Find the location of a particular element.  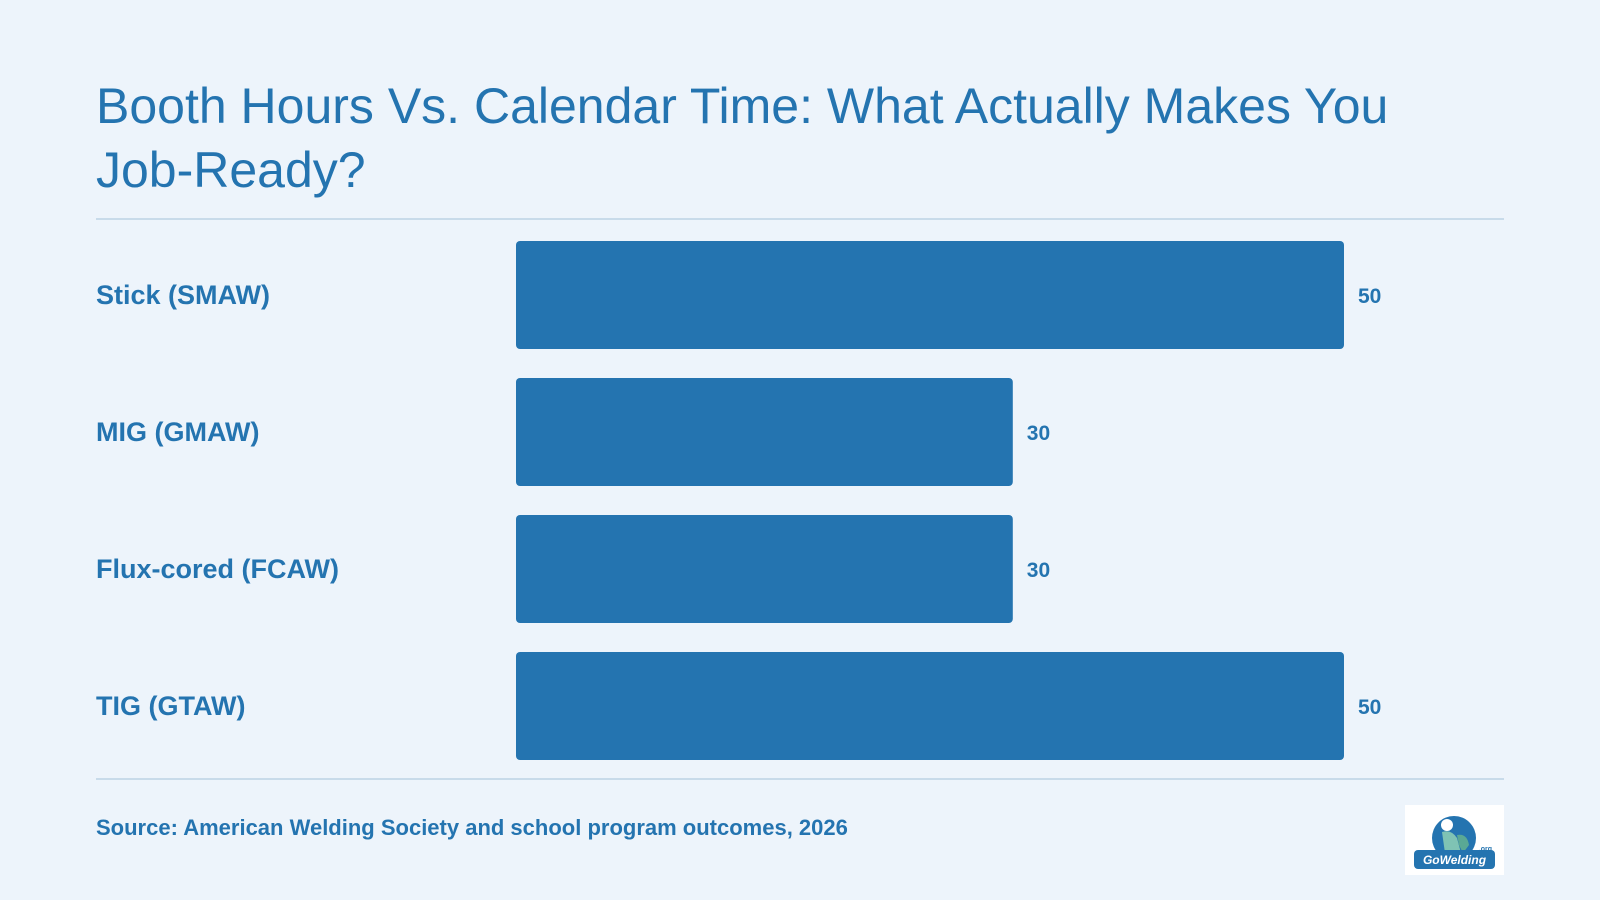

category-label: Stick (SMAW) is located at coordinates (183, 295).